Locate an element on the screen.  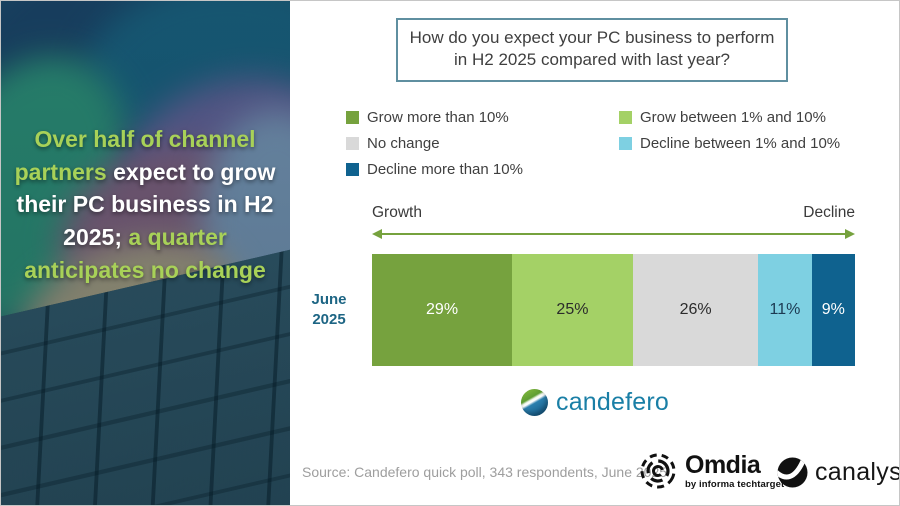
bar-segment-value: 25% is located at coordinates (572, 309).